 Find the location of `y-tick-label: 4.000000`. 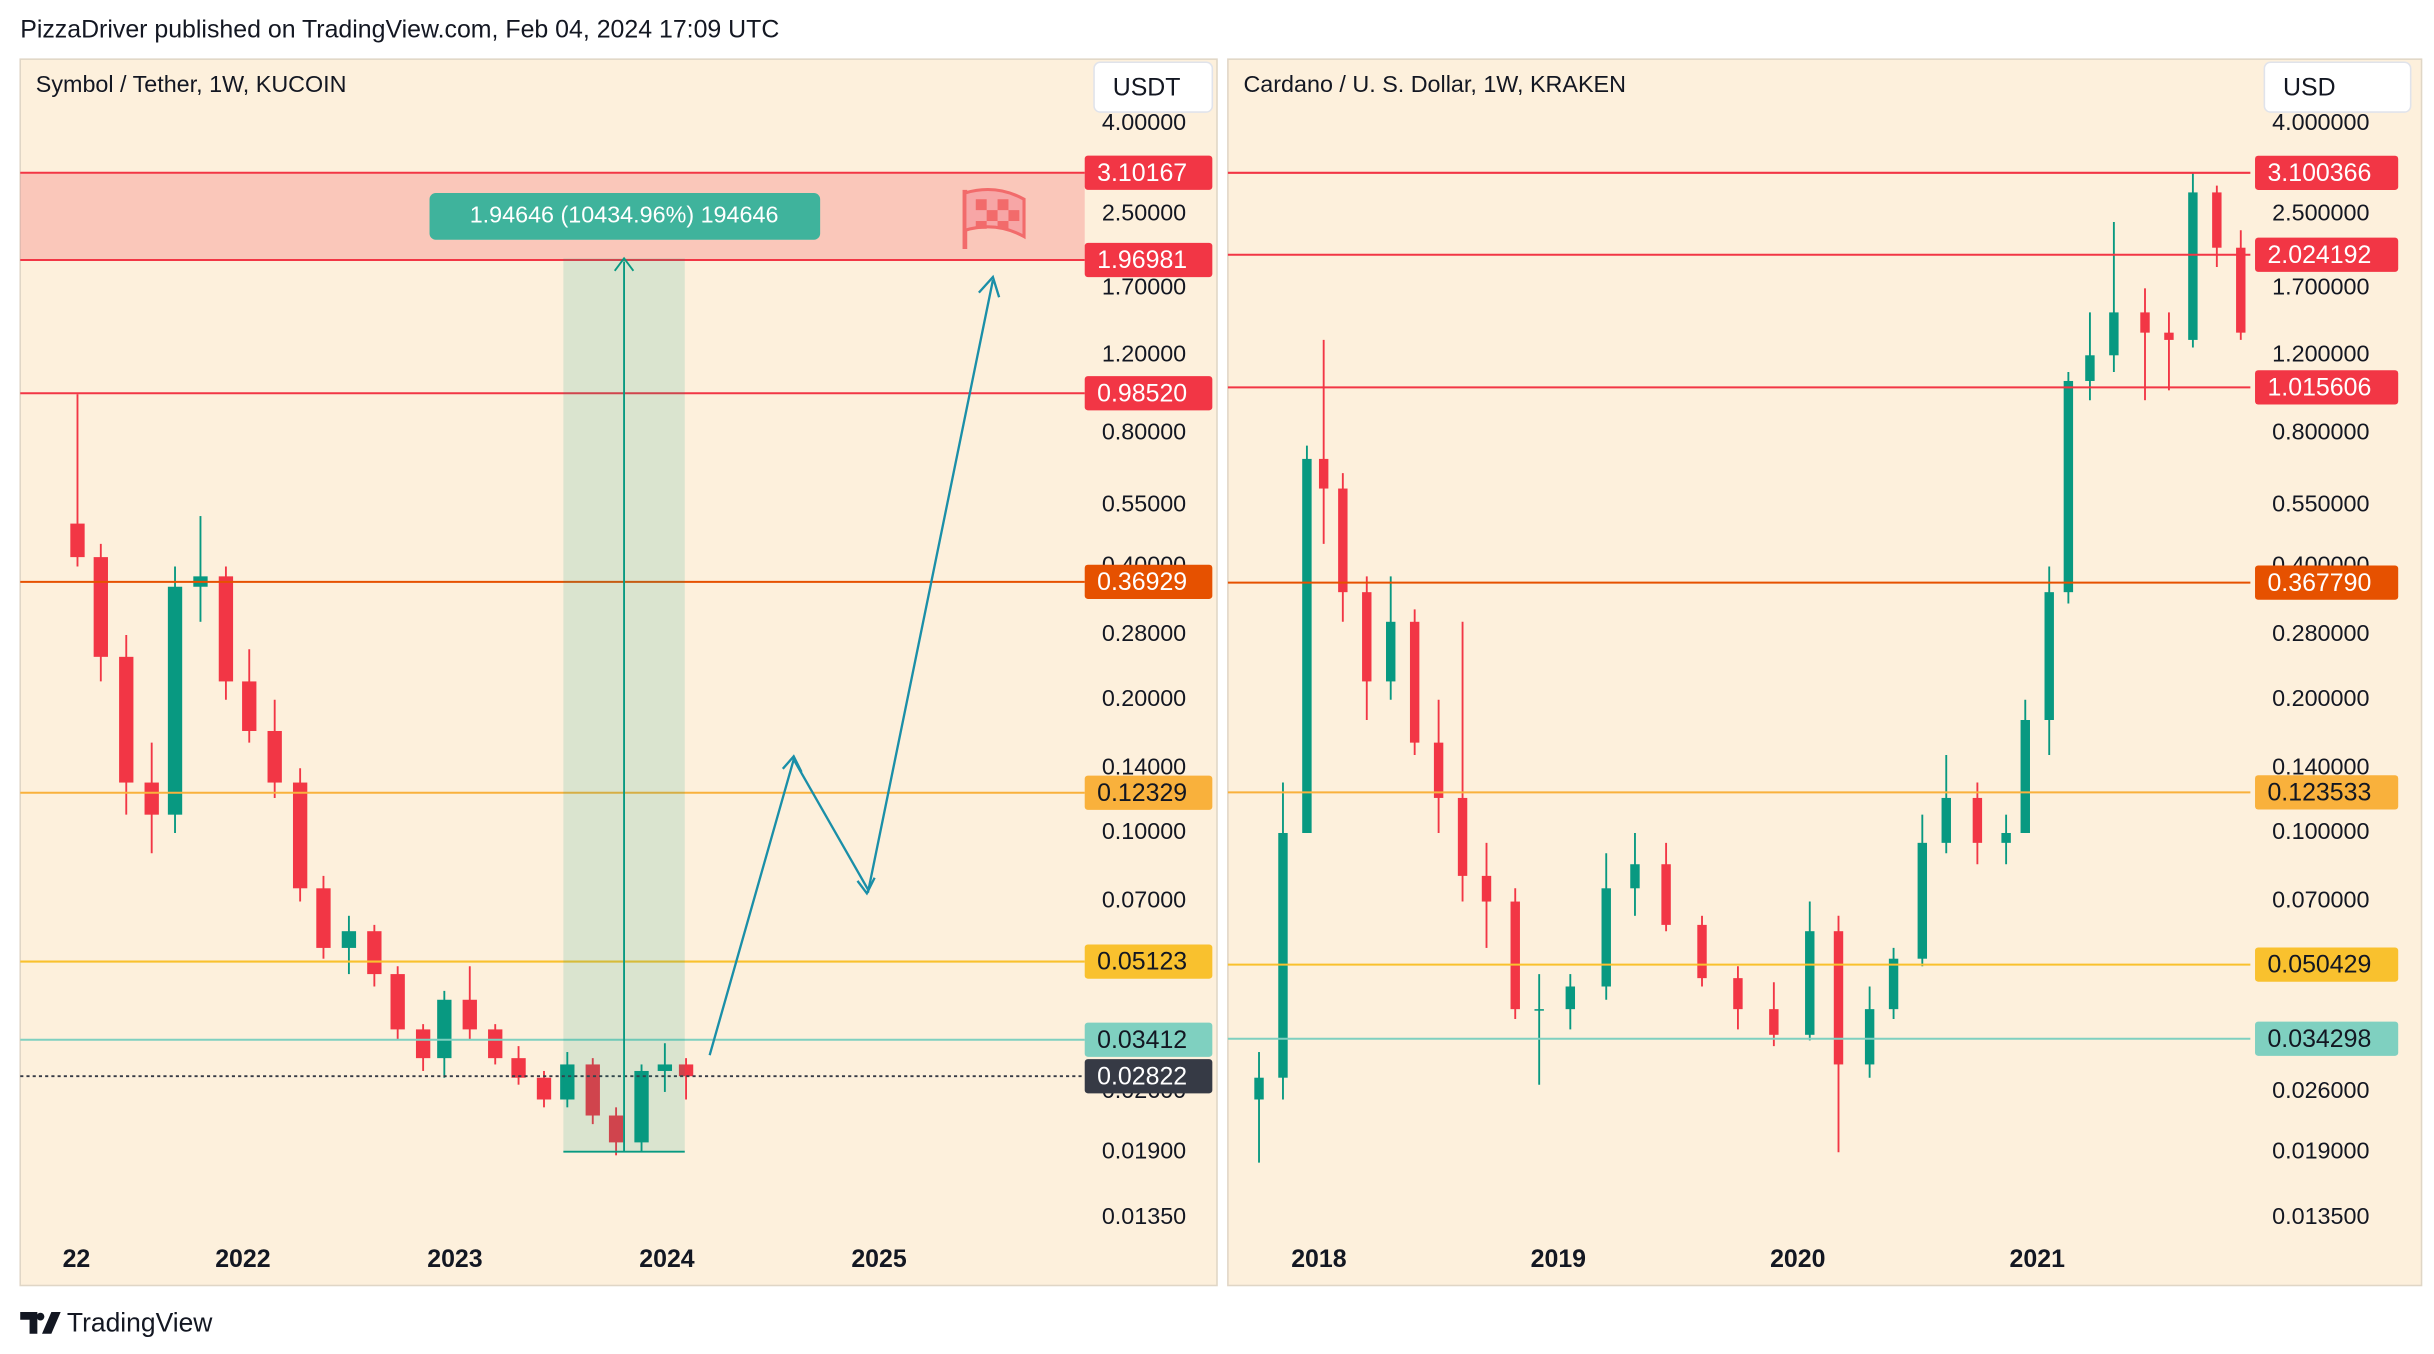

y-tick-label: 4.000000 is located at coordinates (2320, 122).